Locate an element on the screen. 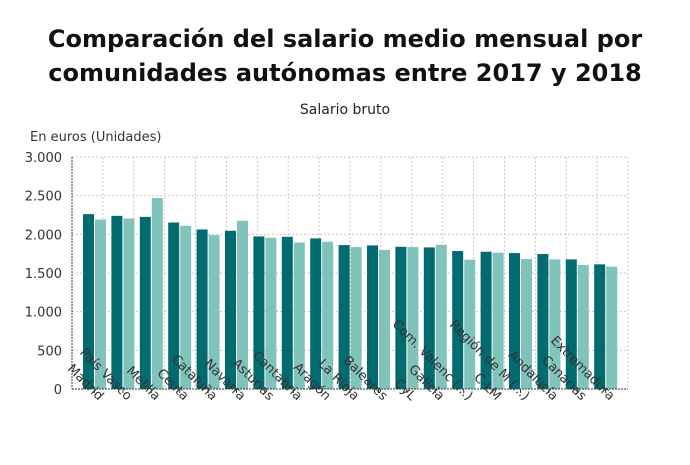 Image resolution: width=690 pixels, height=465 pixels. y-tick-label: 2.000 is located at coordinates (43, 235).